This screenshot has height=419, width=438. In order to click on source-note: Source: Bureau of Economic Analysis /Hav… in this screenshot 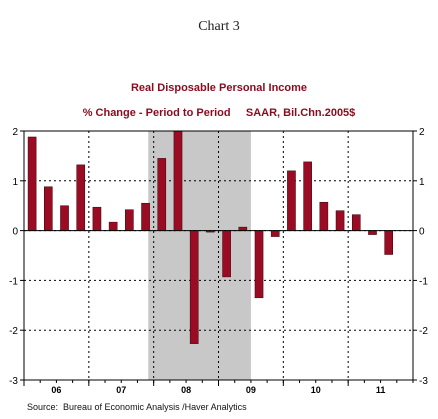, I will do `click(137, 407)`.